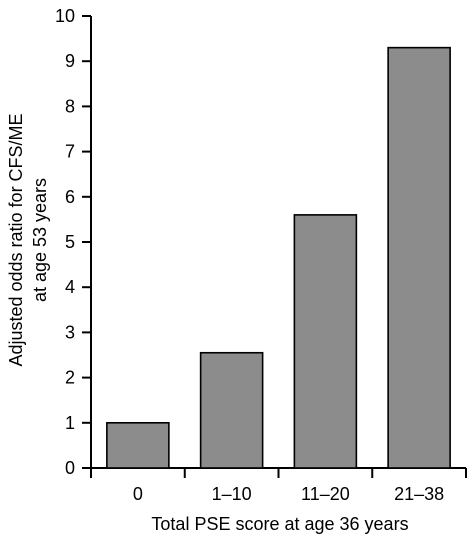  Describe the element at coordinates (70, 152) in the screenshot. I see `y-tick-label: 7` at that location.